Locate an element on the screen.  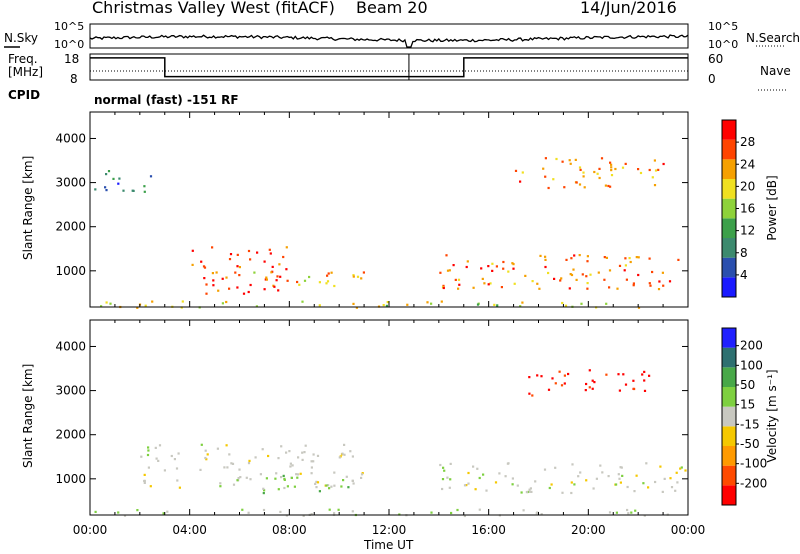
noise-sky-line is located at coordinates (389, 41).